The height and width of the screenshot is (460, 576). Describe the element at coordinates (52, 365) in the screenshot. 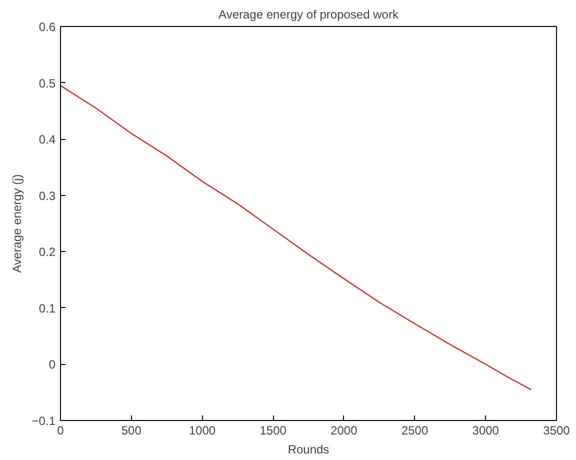

I see `y-tick-label: 0` at that location.